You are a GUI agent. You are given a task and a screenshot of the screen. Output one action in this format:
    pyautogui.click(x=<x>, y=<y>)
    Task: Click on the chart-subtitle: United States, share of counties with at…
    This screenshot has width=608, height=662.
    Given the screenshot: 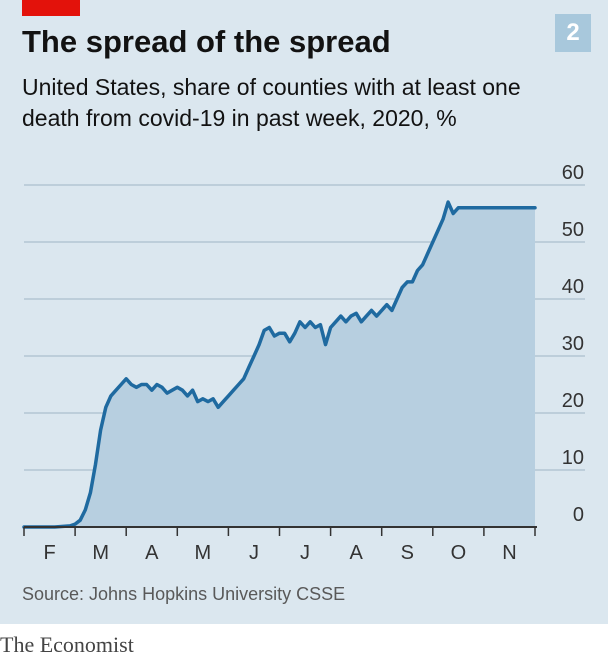 What is the action you would take?
    pyautogui.click(x=271, y=102)
    